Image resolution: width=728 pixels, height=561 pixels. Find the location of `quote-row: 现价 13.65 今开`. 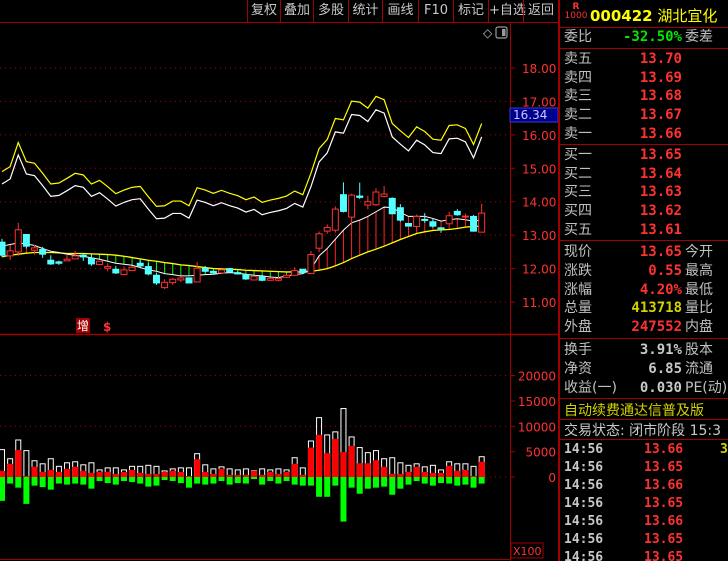

quote-row: 现价 13.65 今开 is located at coordinates (645, 252).